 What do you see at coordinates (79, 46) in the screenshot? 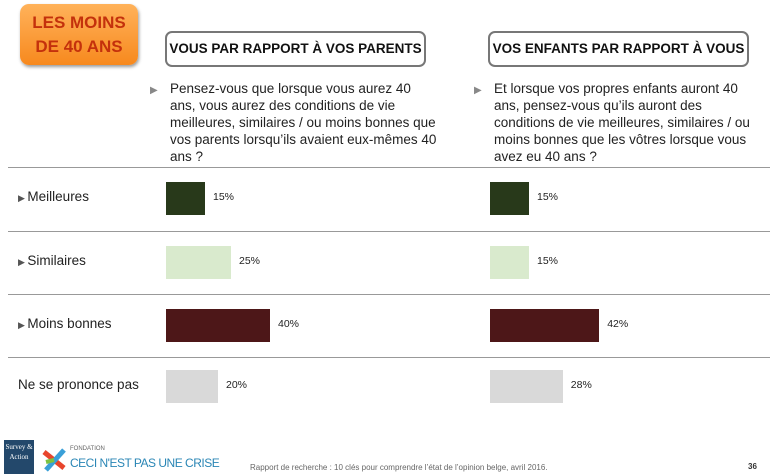
I see `badge-line: DE 40 ANS` at bounding box center [79, 46].